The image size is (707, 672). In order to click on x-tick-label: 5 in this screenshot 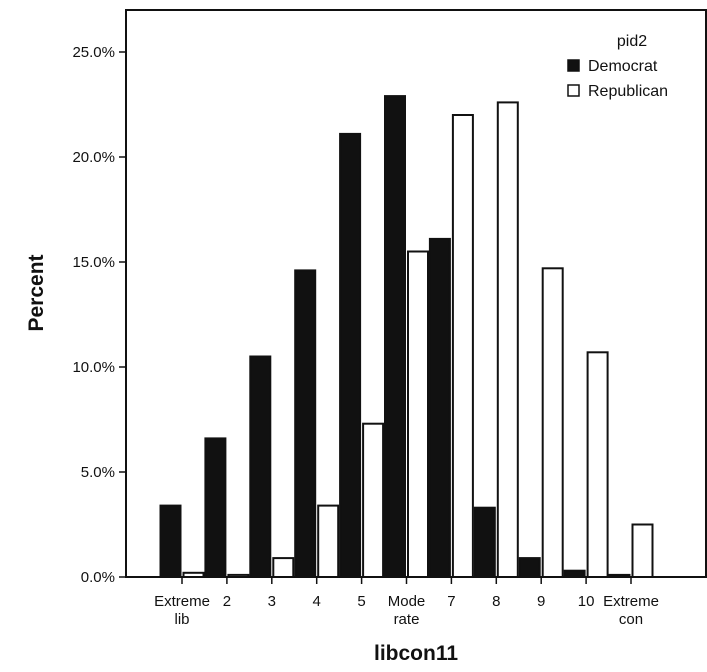, I will do `click(361, 601)`.